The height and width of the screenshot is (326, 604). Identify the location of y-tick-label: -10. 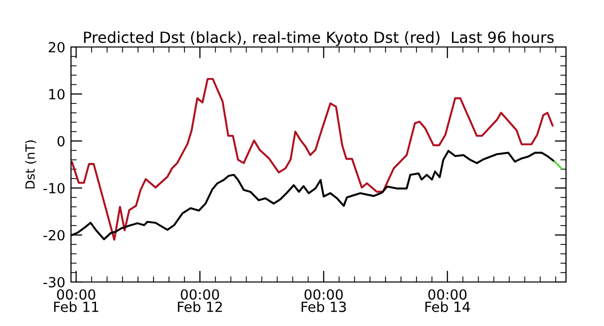
(54, 188).